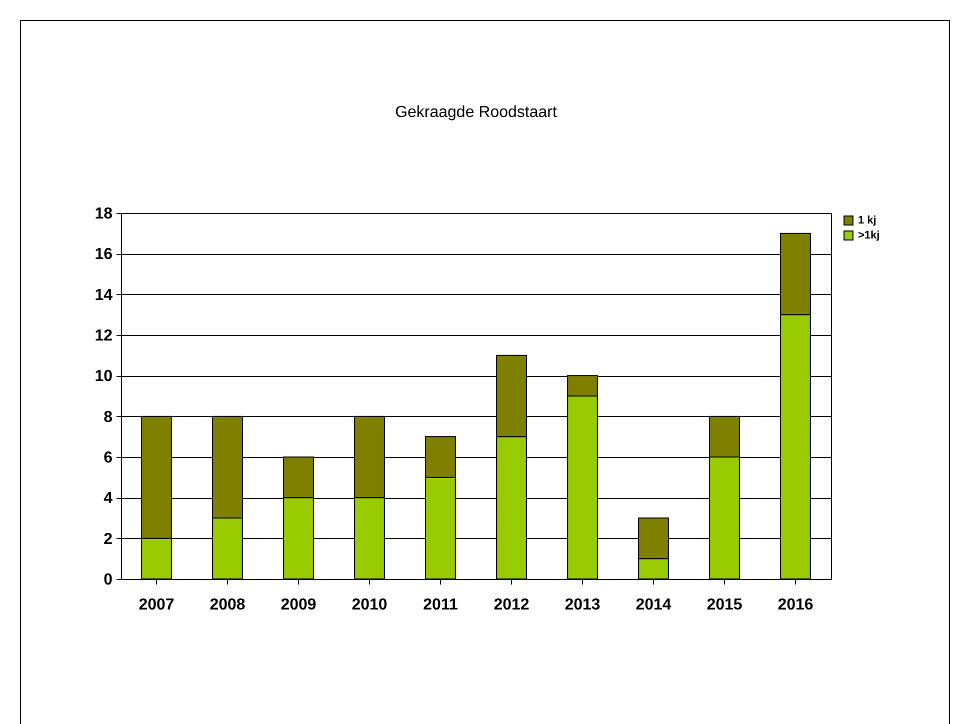 The image size is (958, 724). What do you see at coordinates (298, 605) in the screenshot?
I see `x-tick-label: 2009` at bounding box center [298, 605].